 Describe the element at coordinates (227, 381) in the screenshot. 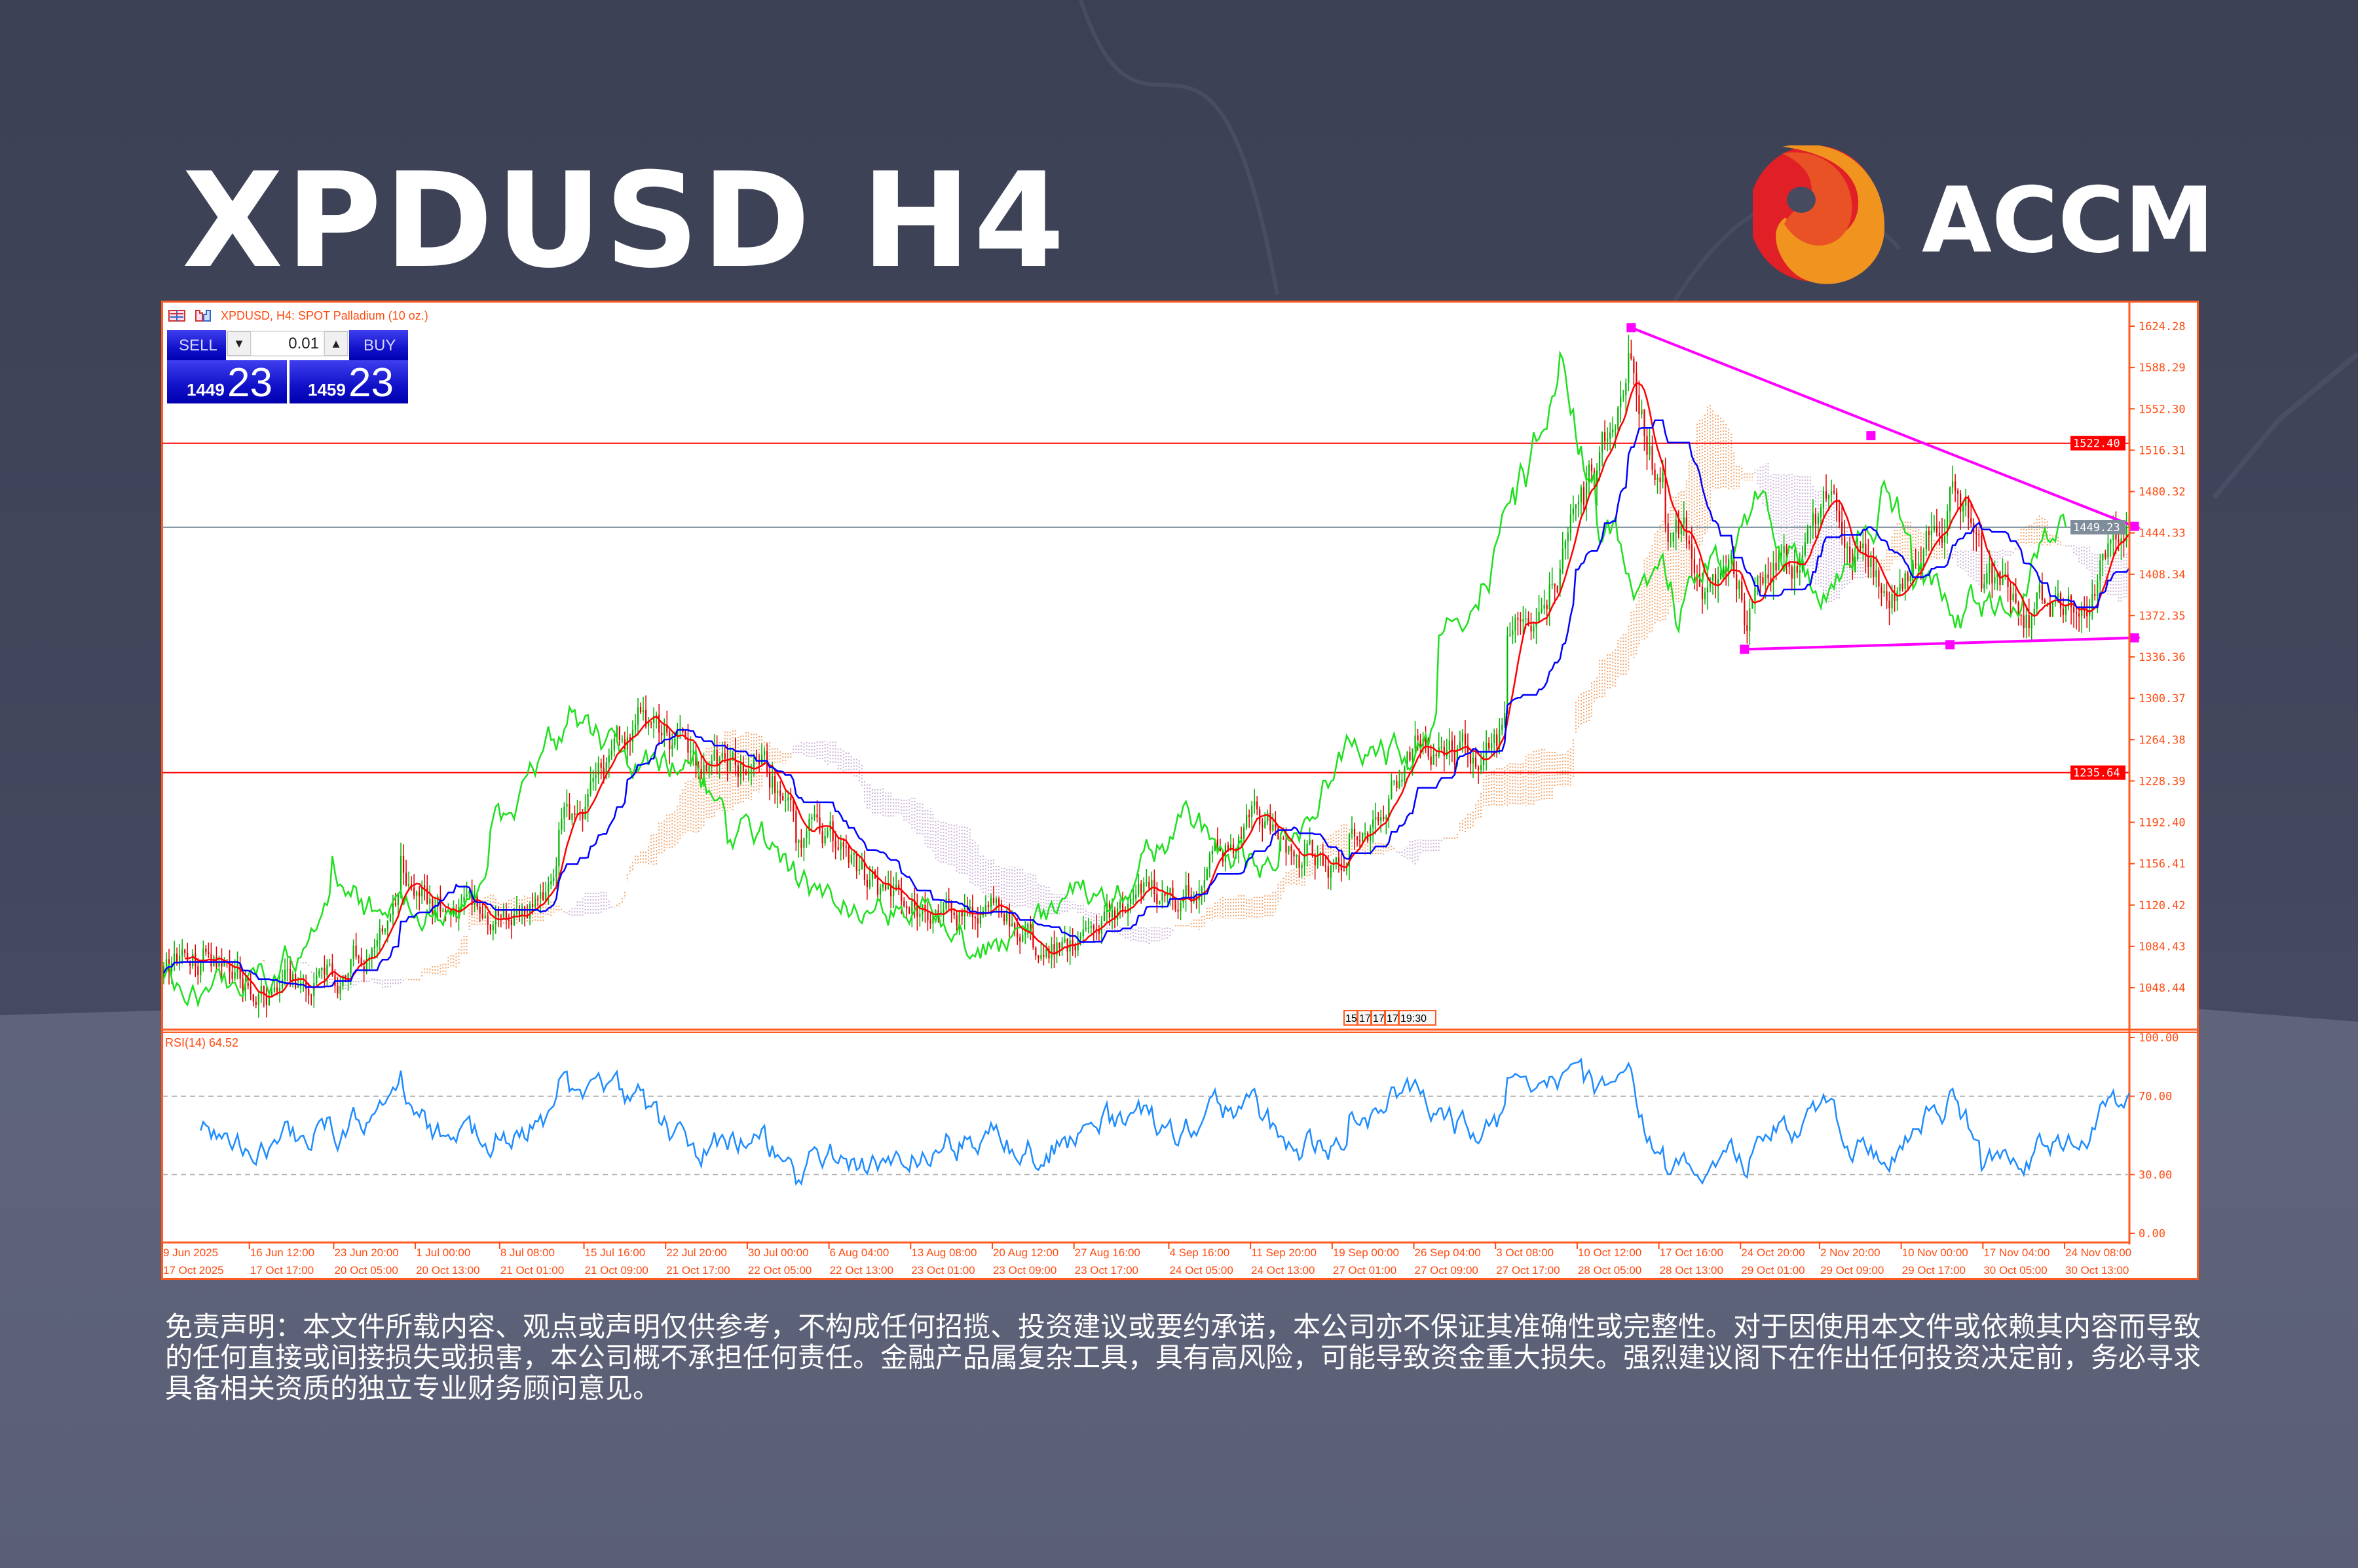

I see `sell-price-box: 1449 23` at that location.